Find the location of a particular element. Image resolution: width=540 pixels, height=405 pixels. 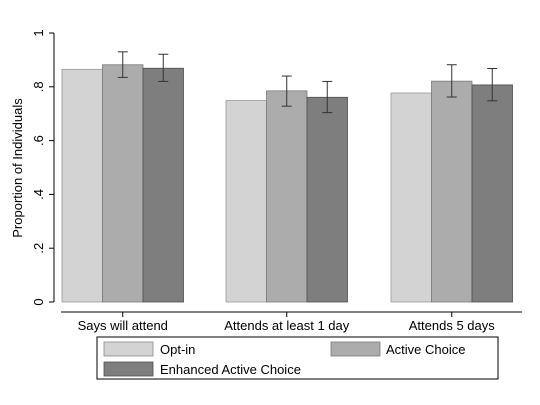

y-tick-label: .6 is located at coordinates (38, 140).